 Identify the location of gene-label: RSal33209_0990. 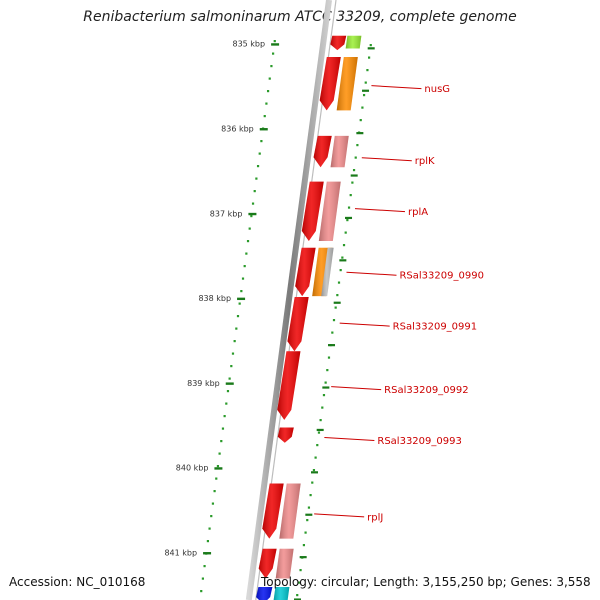
(441, 276).